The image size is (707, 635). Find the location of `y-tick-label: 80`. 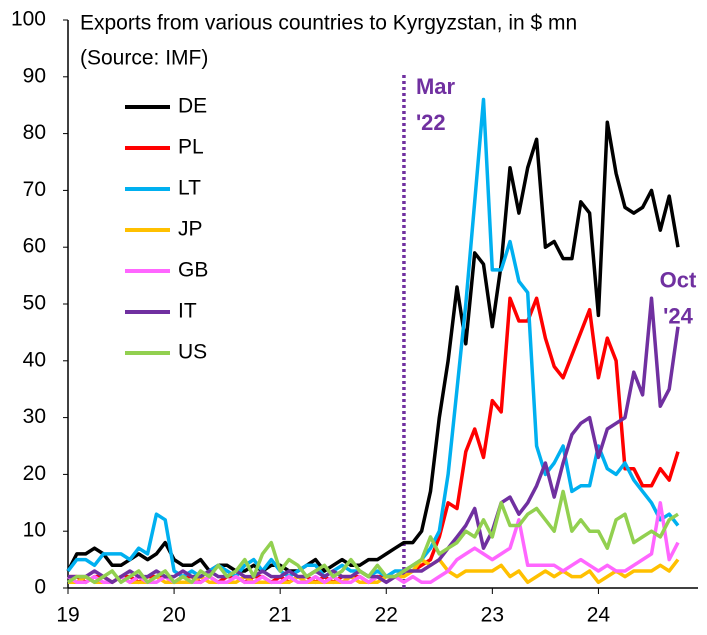

y-tick-label: 80 is located at coordinates (34, 132).